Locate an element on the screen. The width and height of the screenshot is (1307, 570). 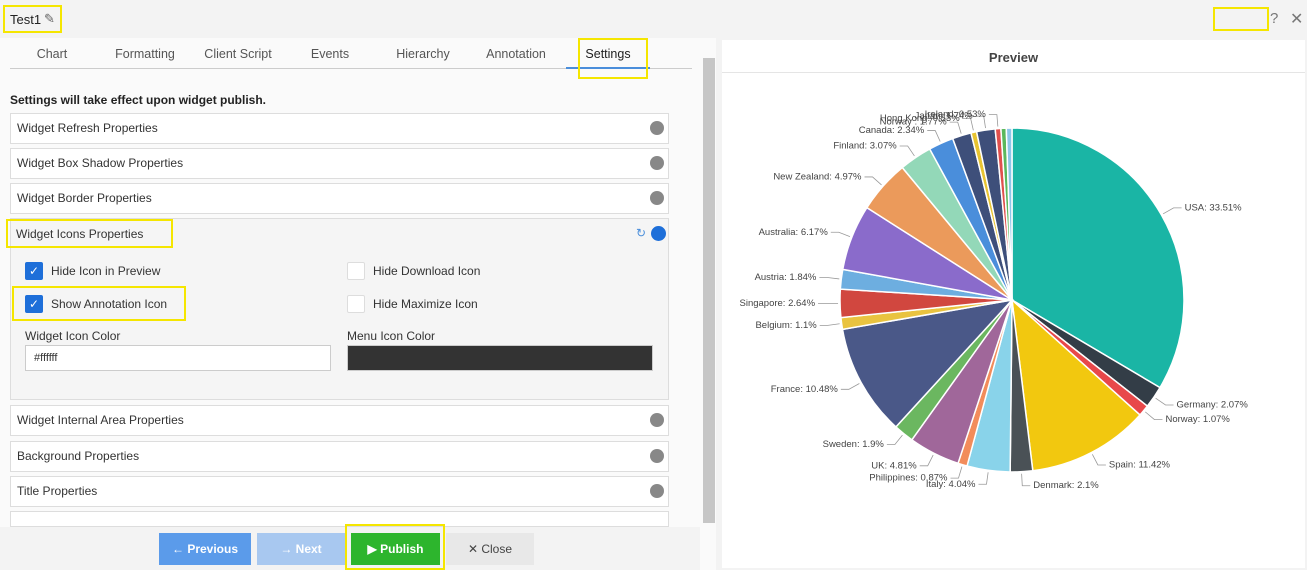
edit-icon: ✎ is located at coordinates (49, 18).